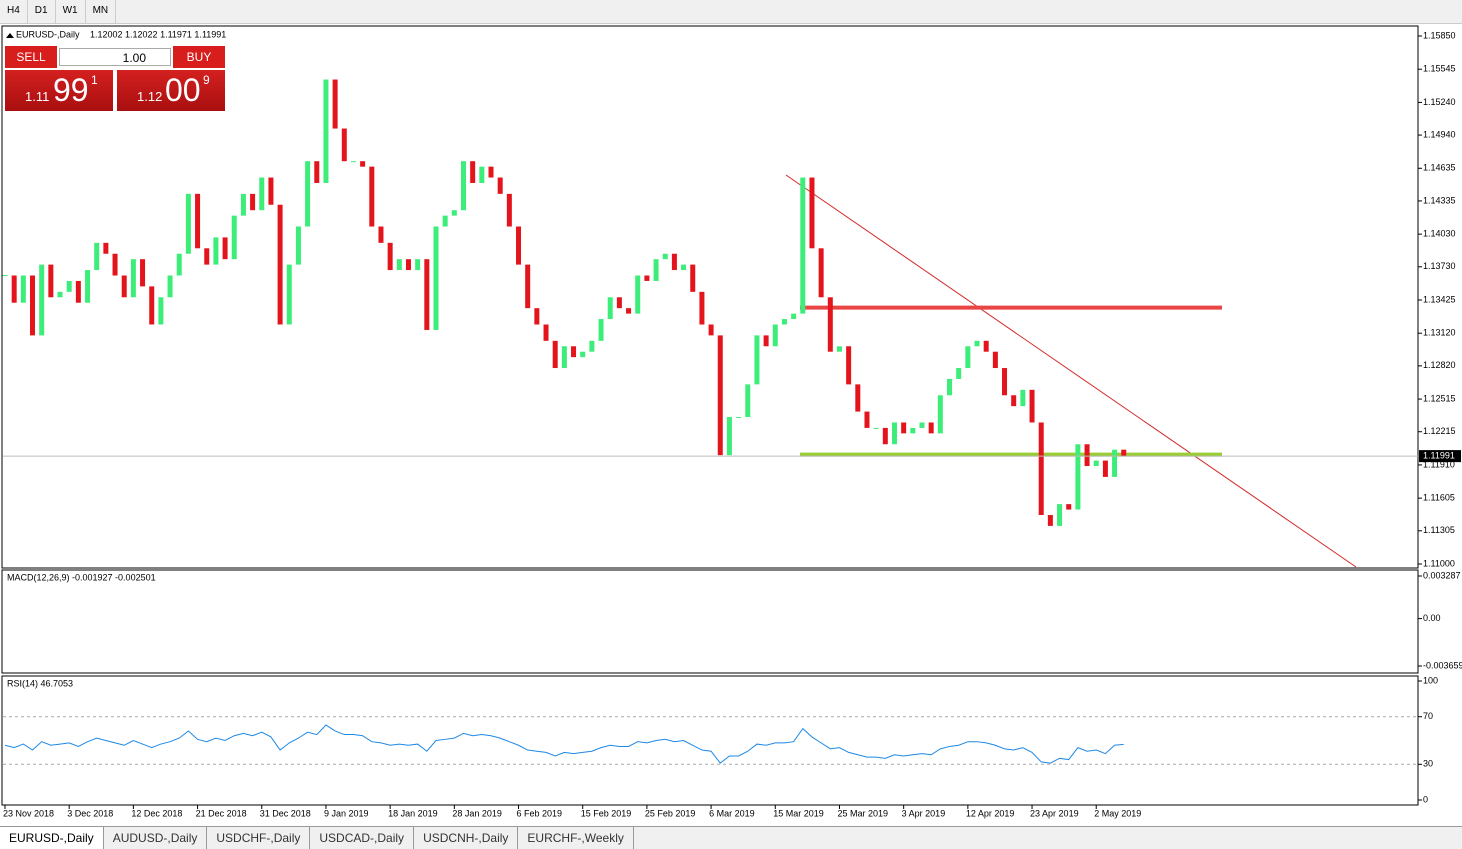 The height and width of the screenshot is (849, 1462). Describe the element at coordinates (564, 744) in the screenshot. I see `rsi-line` at that location.